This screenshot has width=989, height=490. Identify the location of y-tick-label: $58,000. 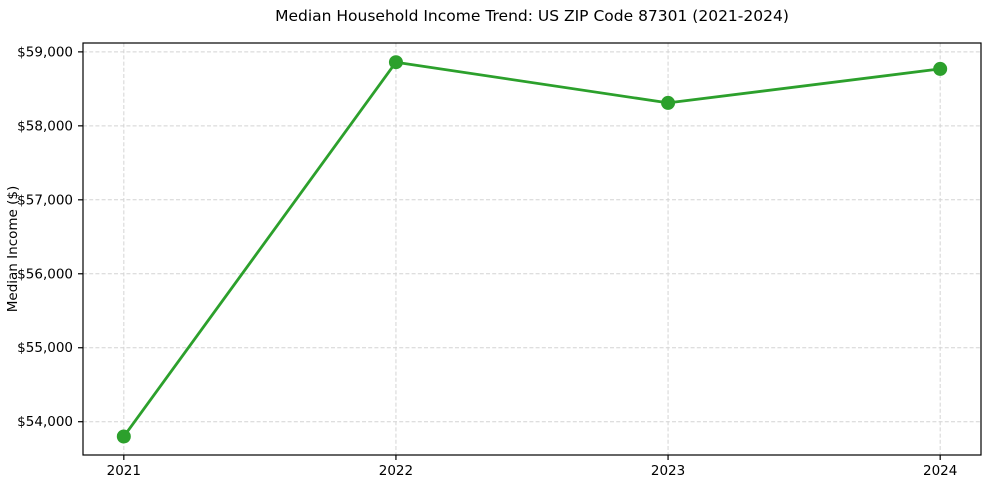
(45, 126).